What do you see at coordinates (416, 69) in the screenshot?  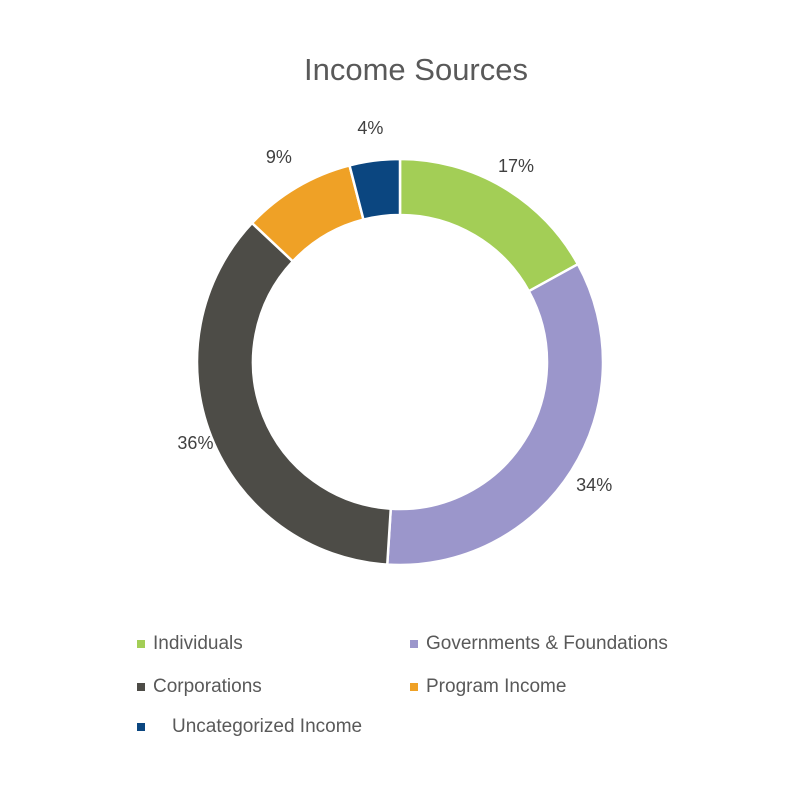 I see `chart-title: Income Sources` at bounding box center [416, 69].